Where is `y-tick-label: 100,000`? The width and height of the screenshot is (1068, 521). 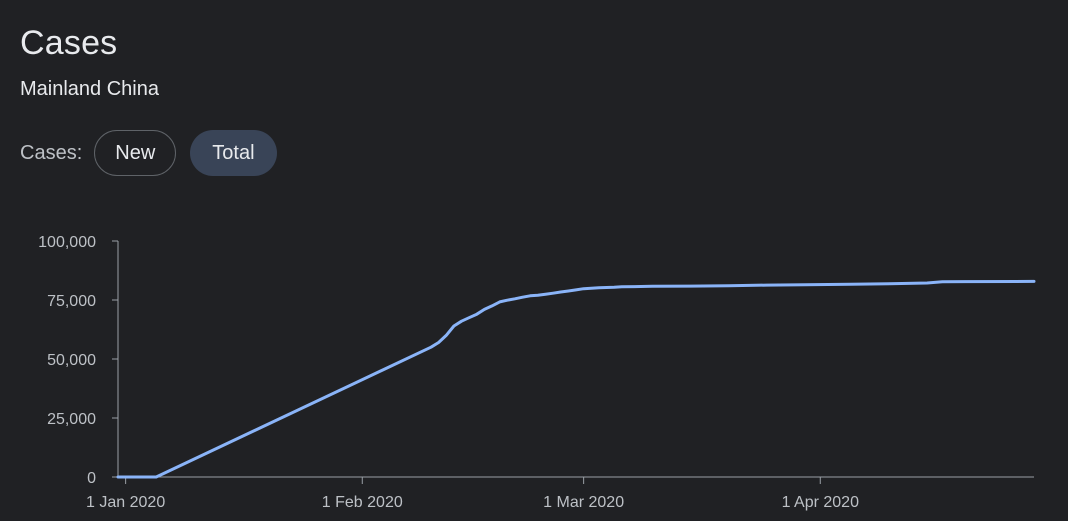 y-tick-label: 100,000 is located at coordinates (67, 242).